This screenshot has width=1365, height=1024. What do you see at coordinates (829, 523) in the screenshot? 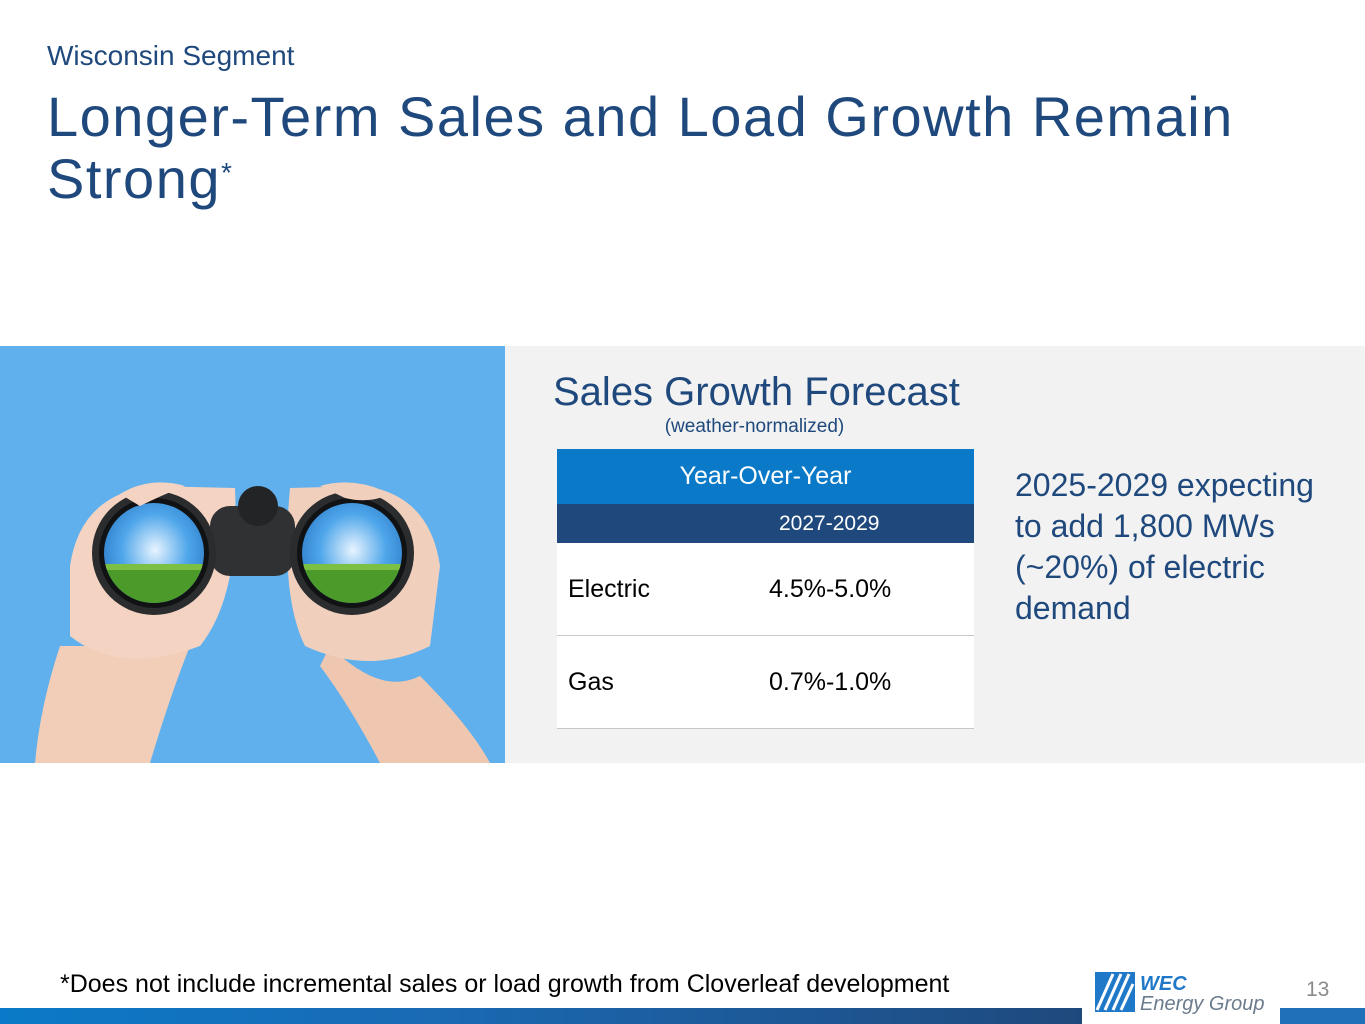
I see `period-label: 2027-2029` at bounding box center [829, 523].